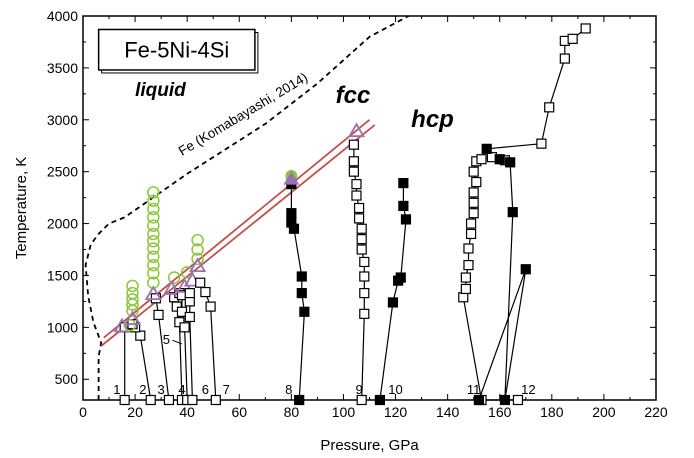  Describe the element at coordinates (604, 412) in the screenshot. I see `x-tick-label: 200` at that location.